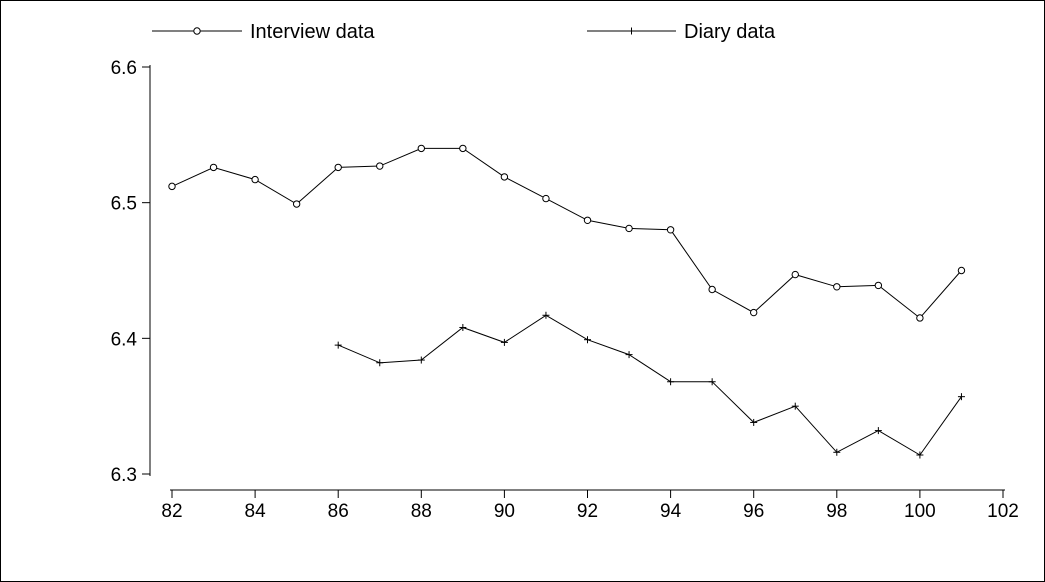  Describe the element at coordinates (124, 68) in the screenshot. I see `y-tick-label: 6.6` at that location.